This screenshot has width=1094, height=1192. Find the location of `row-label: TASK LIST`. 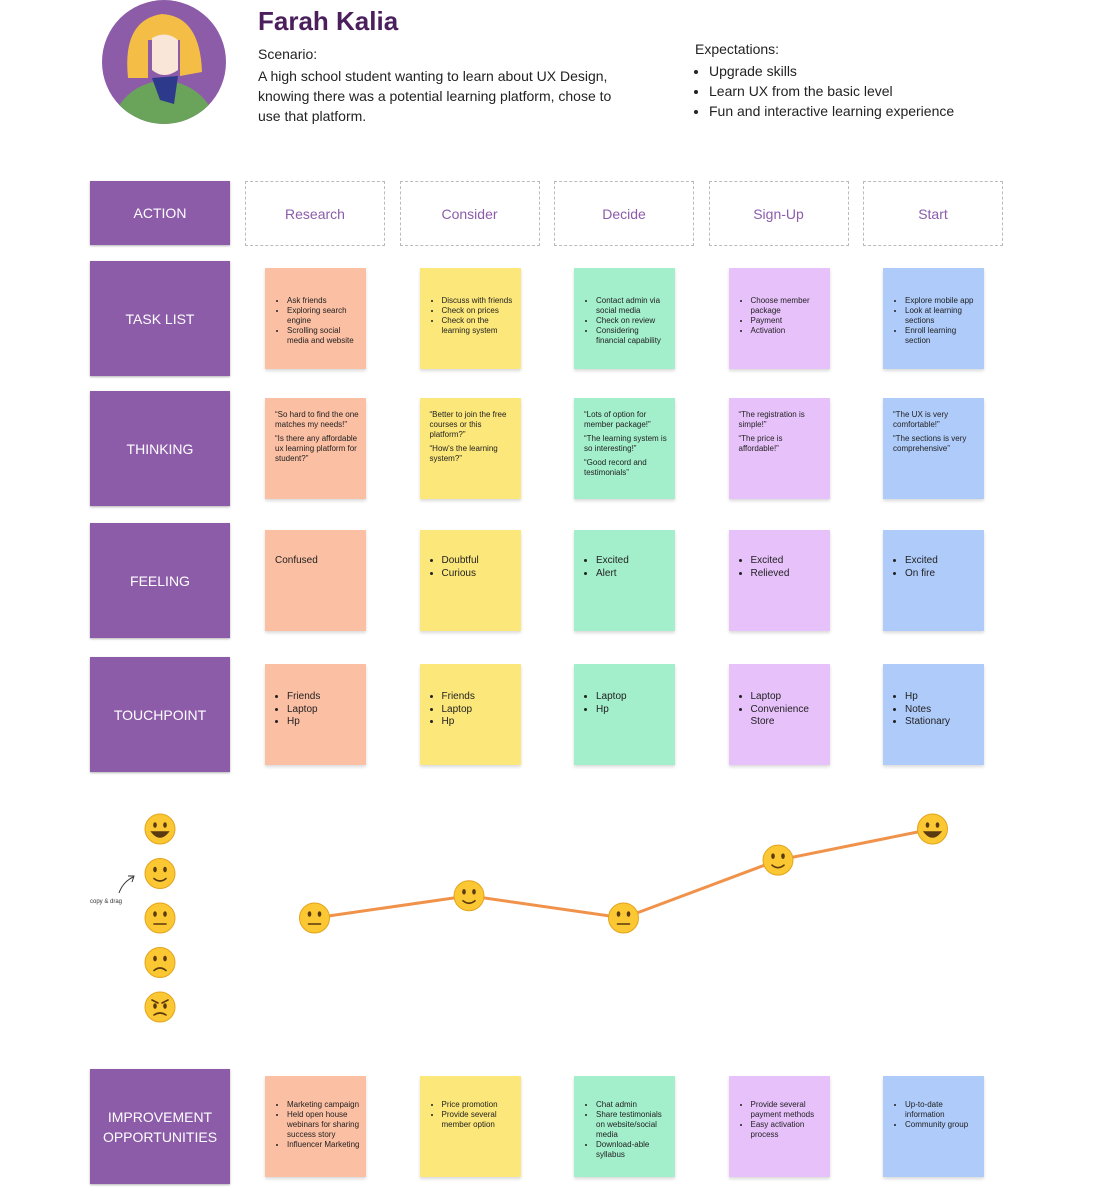

row-label: TASK LIST is located at coordinates (160, 318).